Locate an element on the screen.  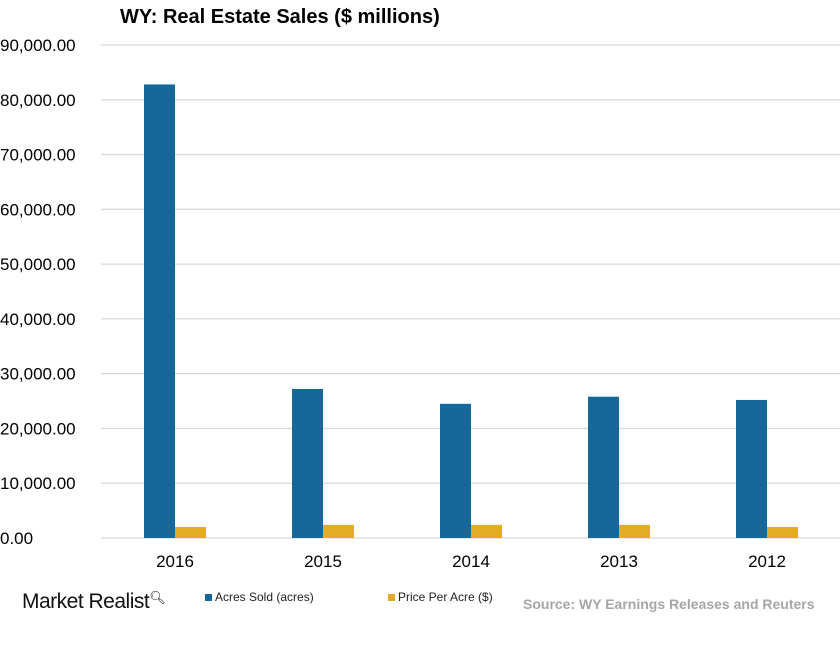
legend-item-acres: Acres Sold (acres) is located at coordinates (259, 597).